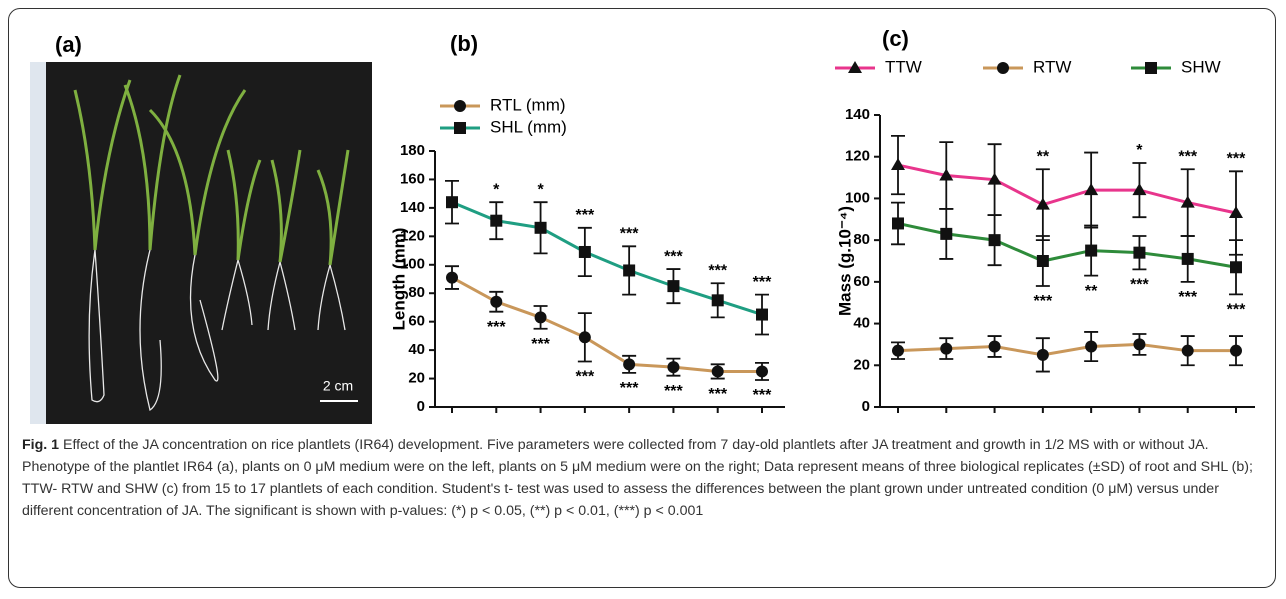 The height and width of the screenshot is (599, 1286). Describe the element at coordinates (895, 38) in the screenshot. I see `panel-label: (c)` at that location.